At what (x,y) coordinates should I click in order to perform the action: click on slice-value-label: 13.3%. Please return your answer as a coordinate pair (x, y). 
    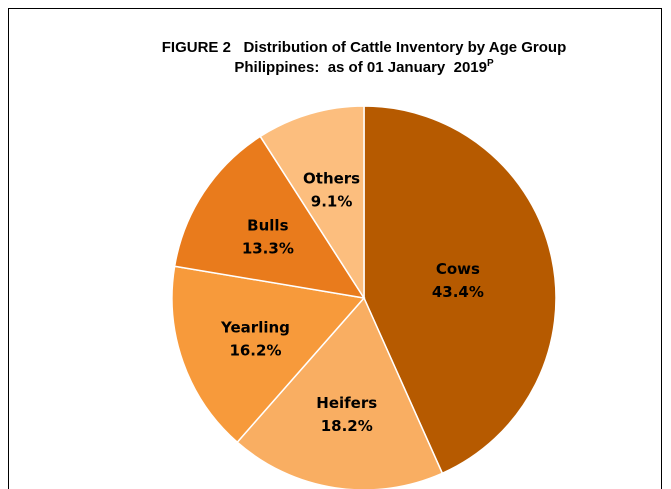
    Looking at the image, I should click on (268, 249).